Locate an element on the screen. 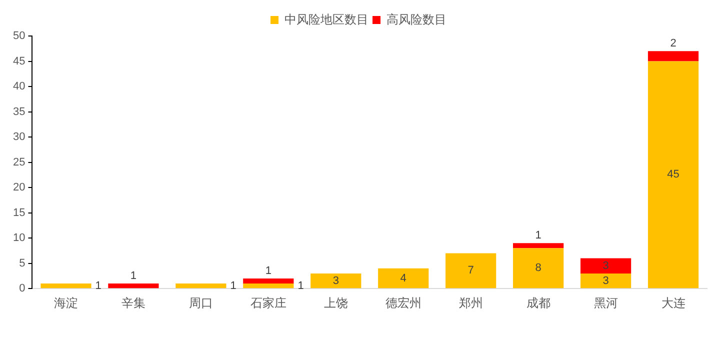 The image size is (727, 339). data-label: 7 is located at coordinates (471, 270).